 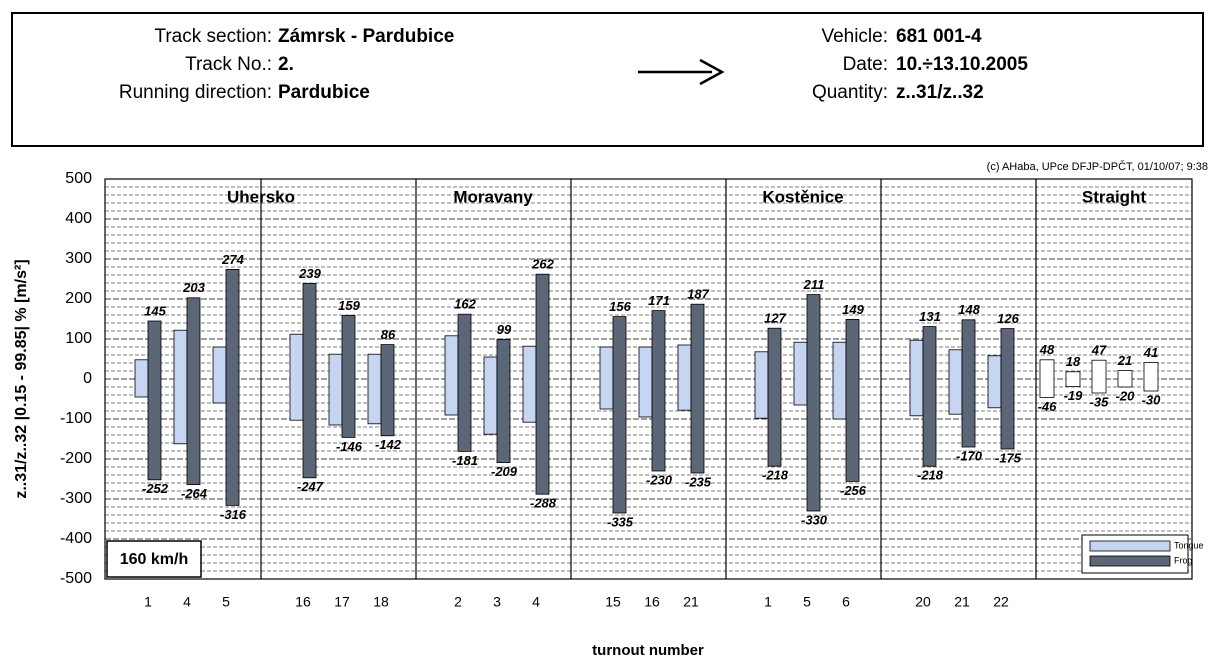 I want to click on value-label: -209, so click(x=504, y=471).